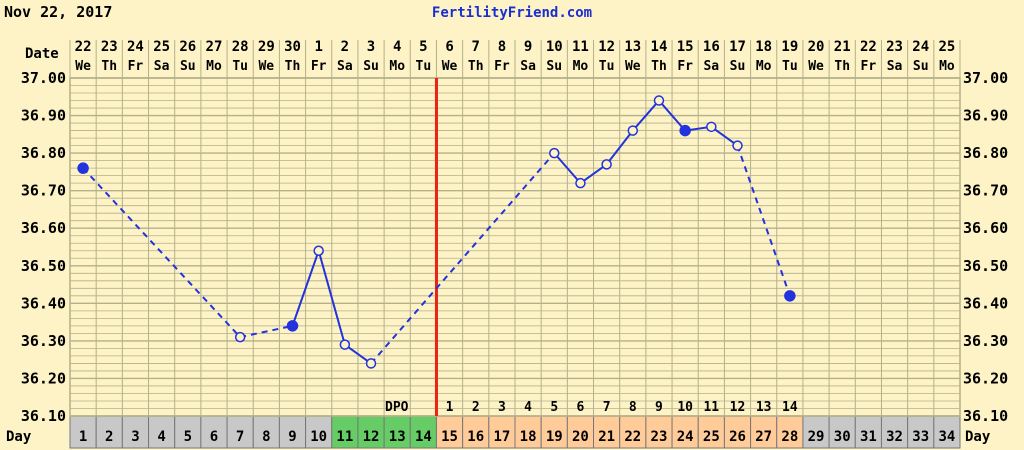  Describe the element at coordinates (894, 437) in the screenshot. I see `cycle-day-number: 32` at that location.